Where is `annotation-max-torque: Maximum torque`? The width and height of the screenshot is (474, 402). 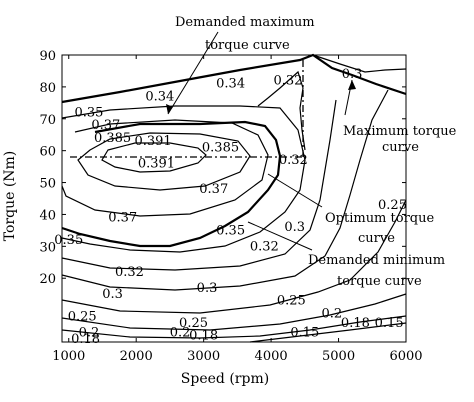
annotation-max-torque: Maximum torque is located at coordinates (400, 131).